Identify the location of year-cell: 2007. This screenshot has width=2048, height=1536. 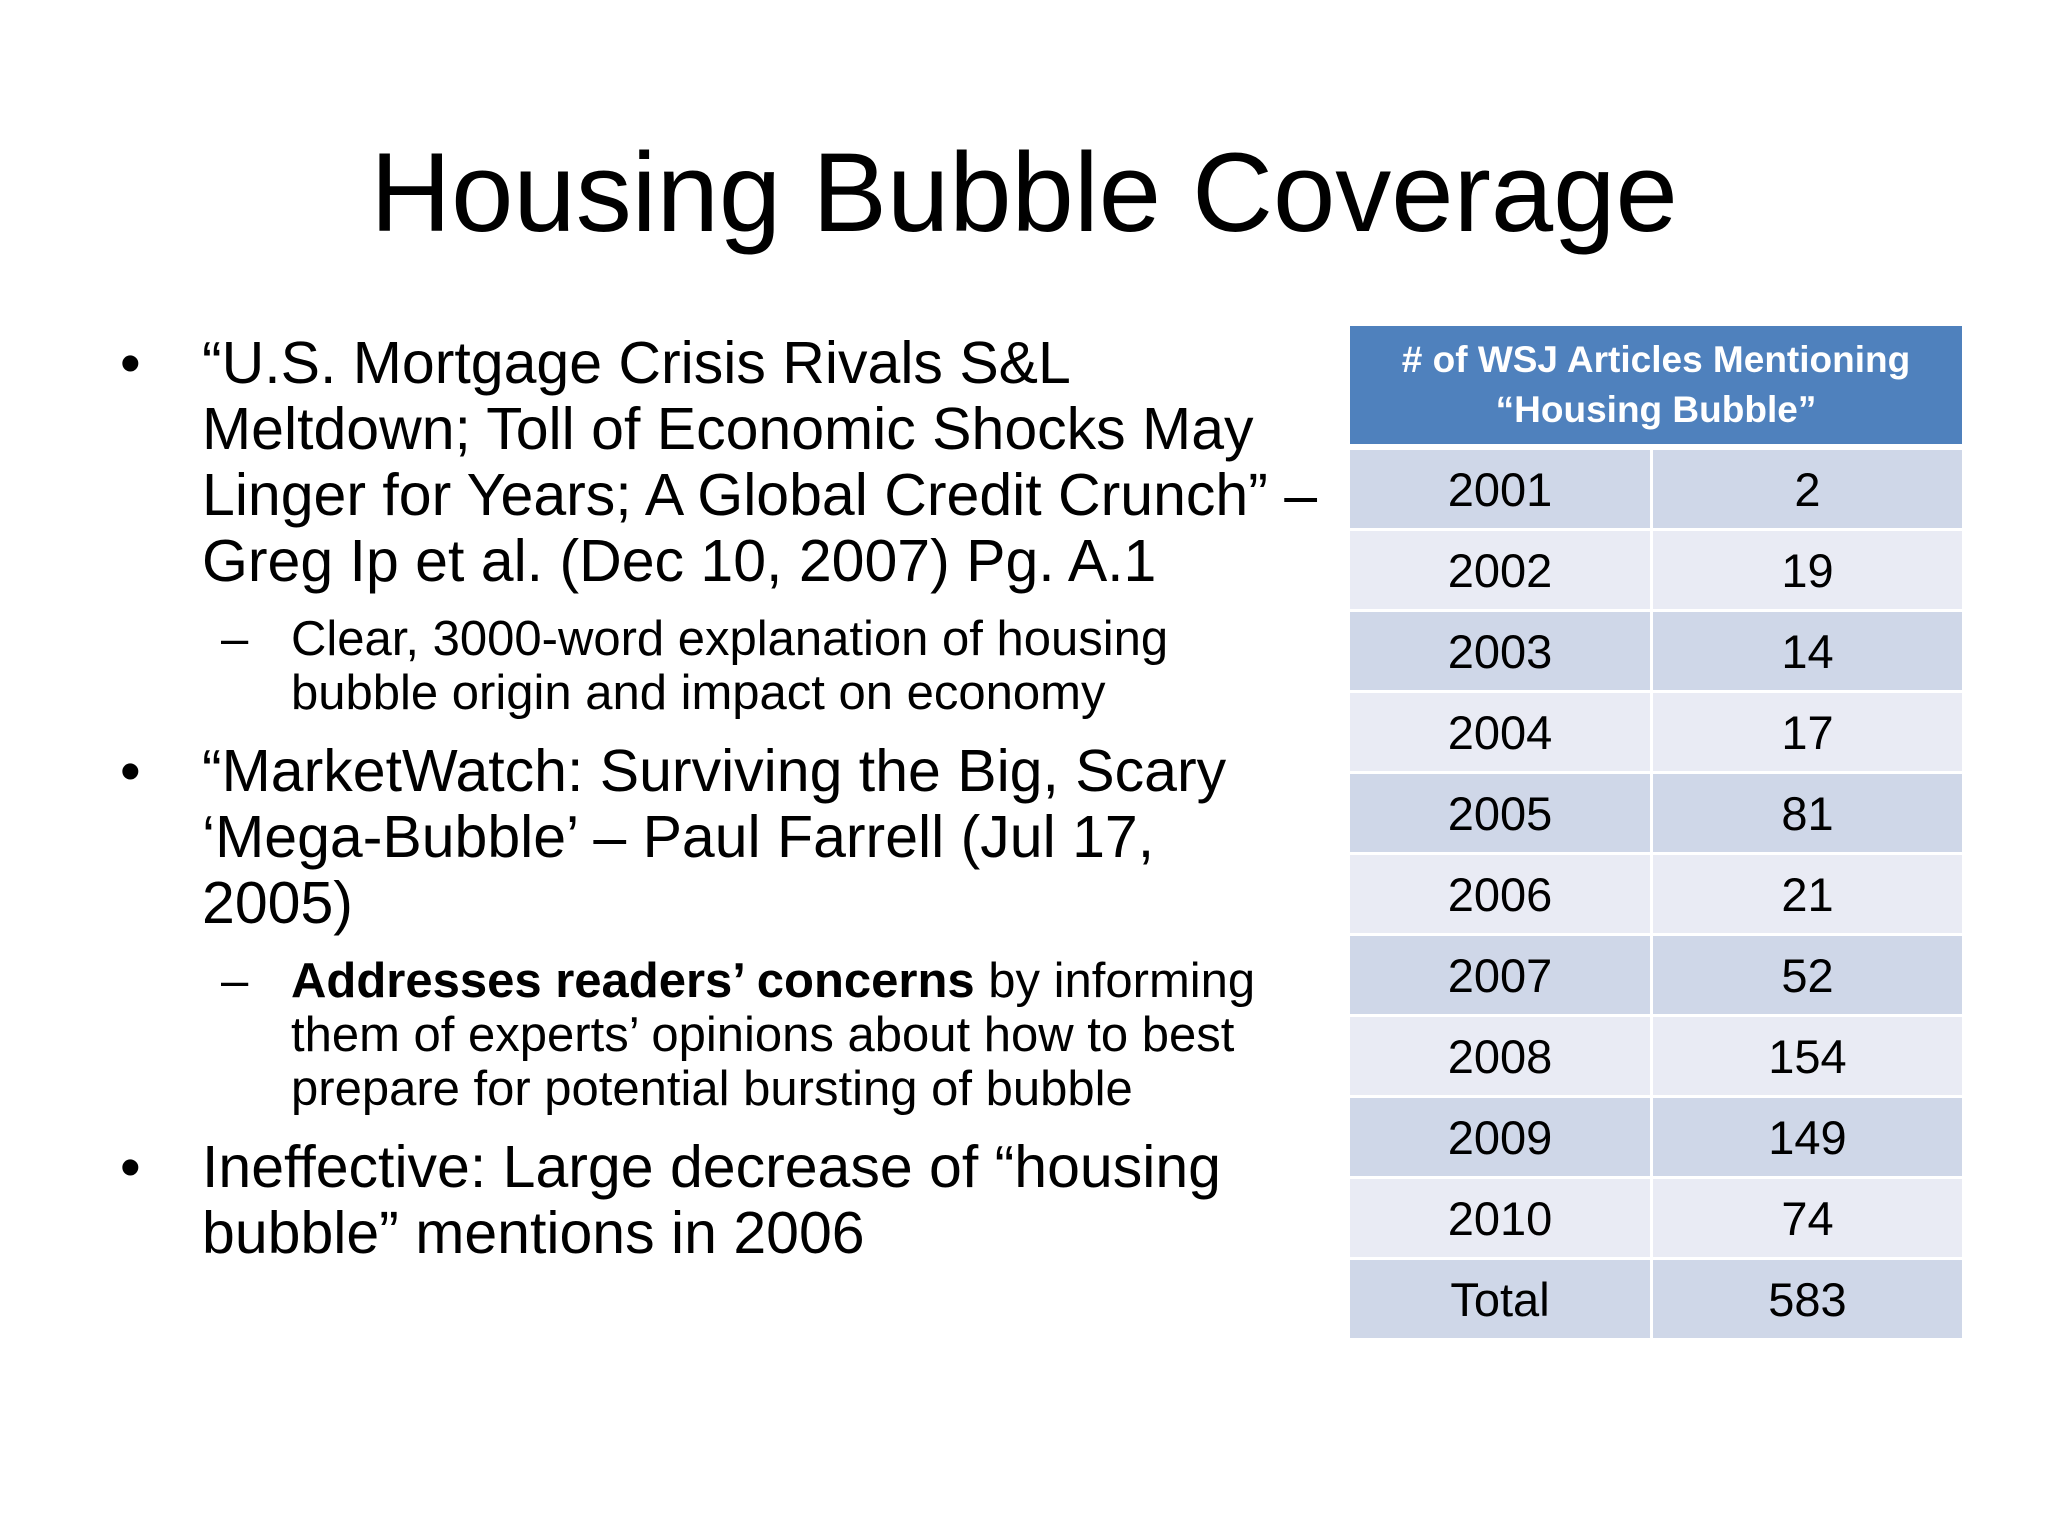
(1501, 975).